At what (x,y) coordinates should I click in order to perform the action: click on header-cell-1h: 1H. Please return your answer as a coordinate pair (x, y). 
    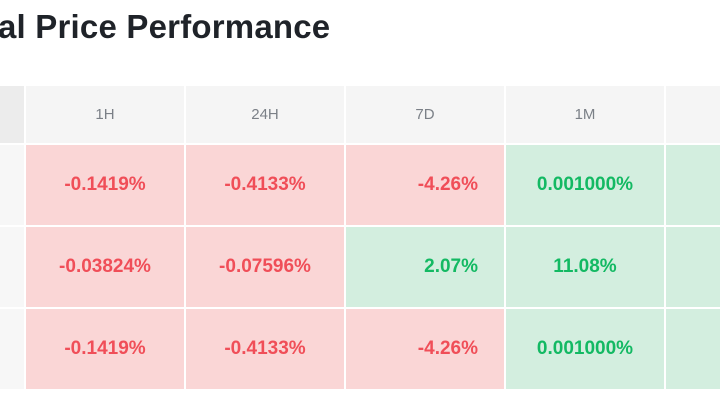
    Looking at the image, I should click on (106, 114).